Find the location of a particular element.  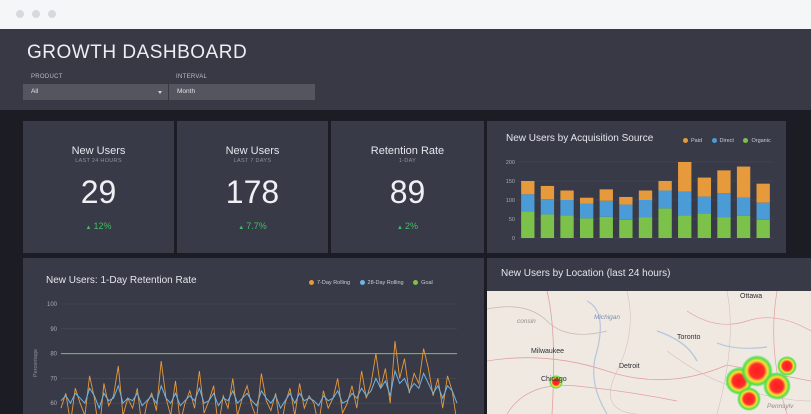

retention-legend: 7-Day Rolling 28-Day Rolling Goal is located at coordinates (367, 283).